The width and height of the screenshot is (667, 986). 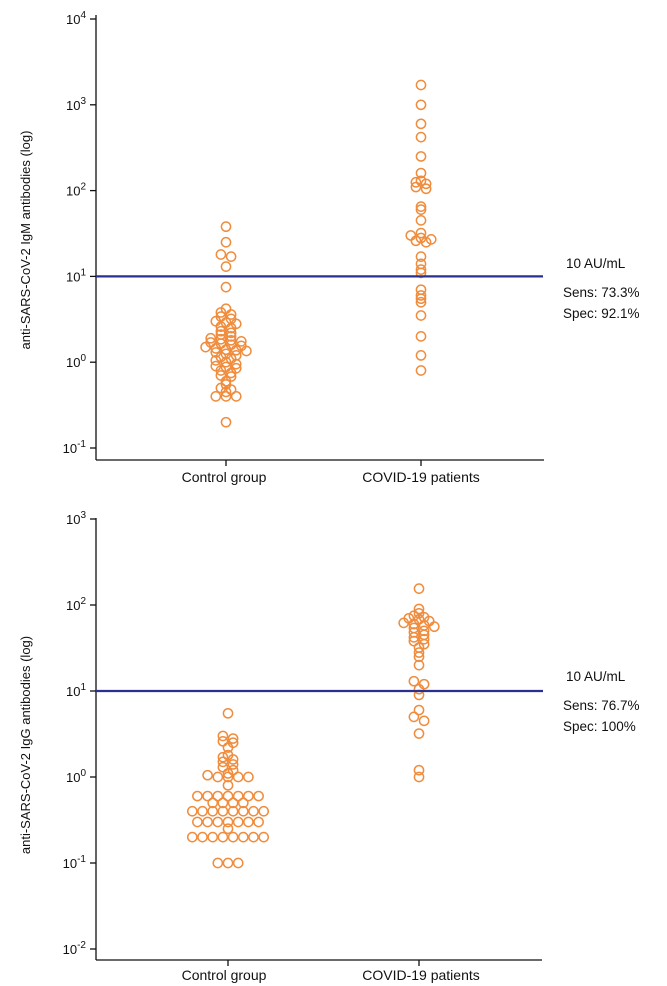 What do you see at coordinates (76, 18) in the screenshot?
I see `igm-y-tick-label: 10⁴` at bounding box center [76, 18].